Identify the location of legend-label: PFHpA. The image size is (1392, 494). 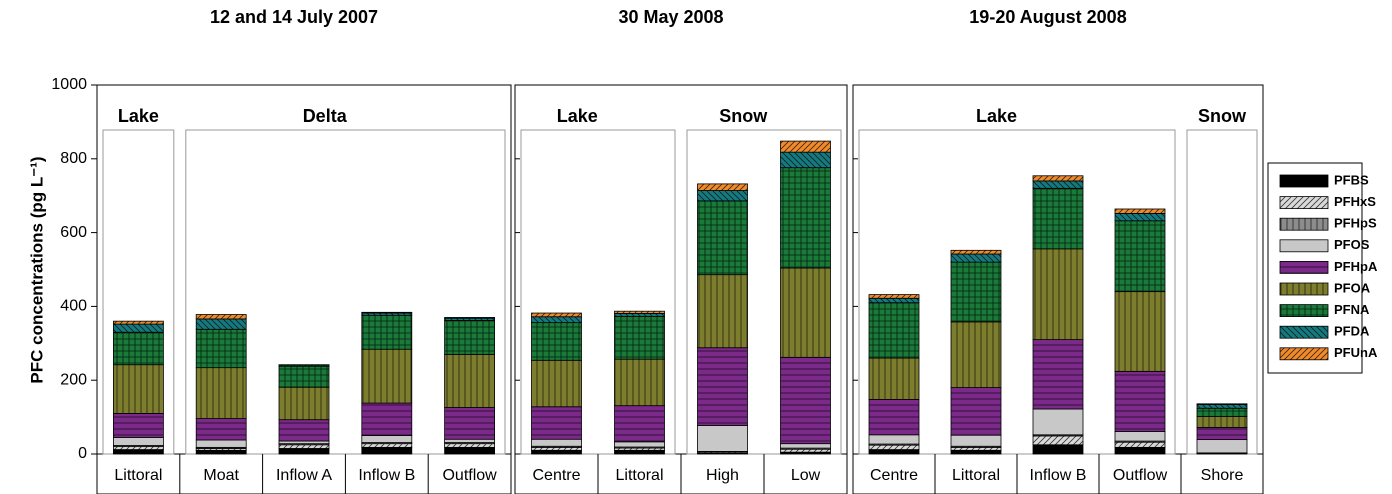
(1356, 266).